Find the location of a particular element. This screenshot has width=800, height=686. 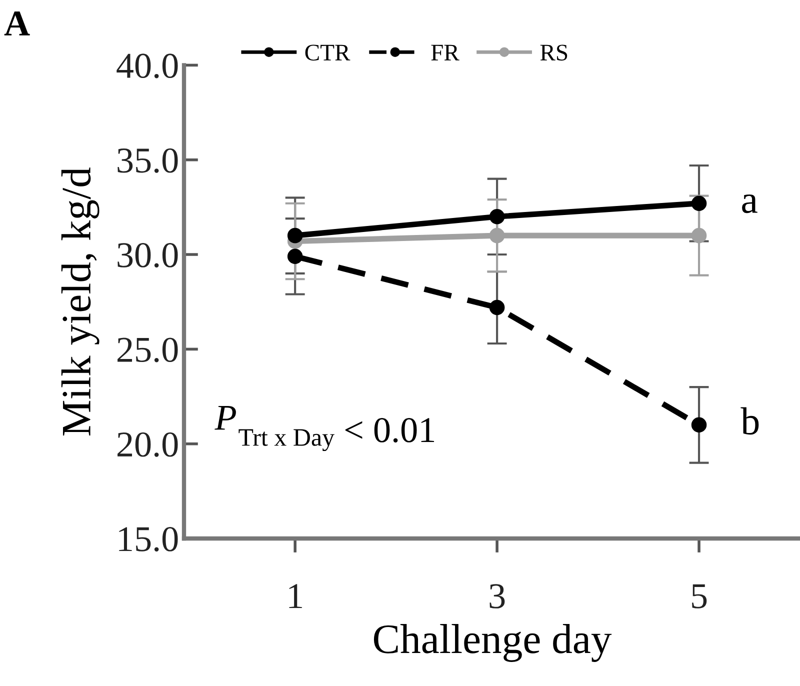

y-tick-label: 35.0 is located at coordinates (148, 160).